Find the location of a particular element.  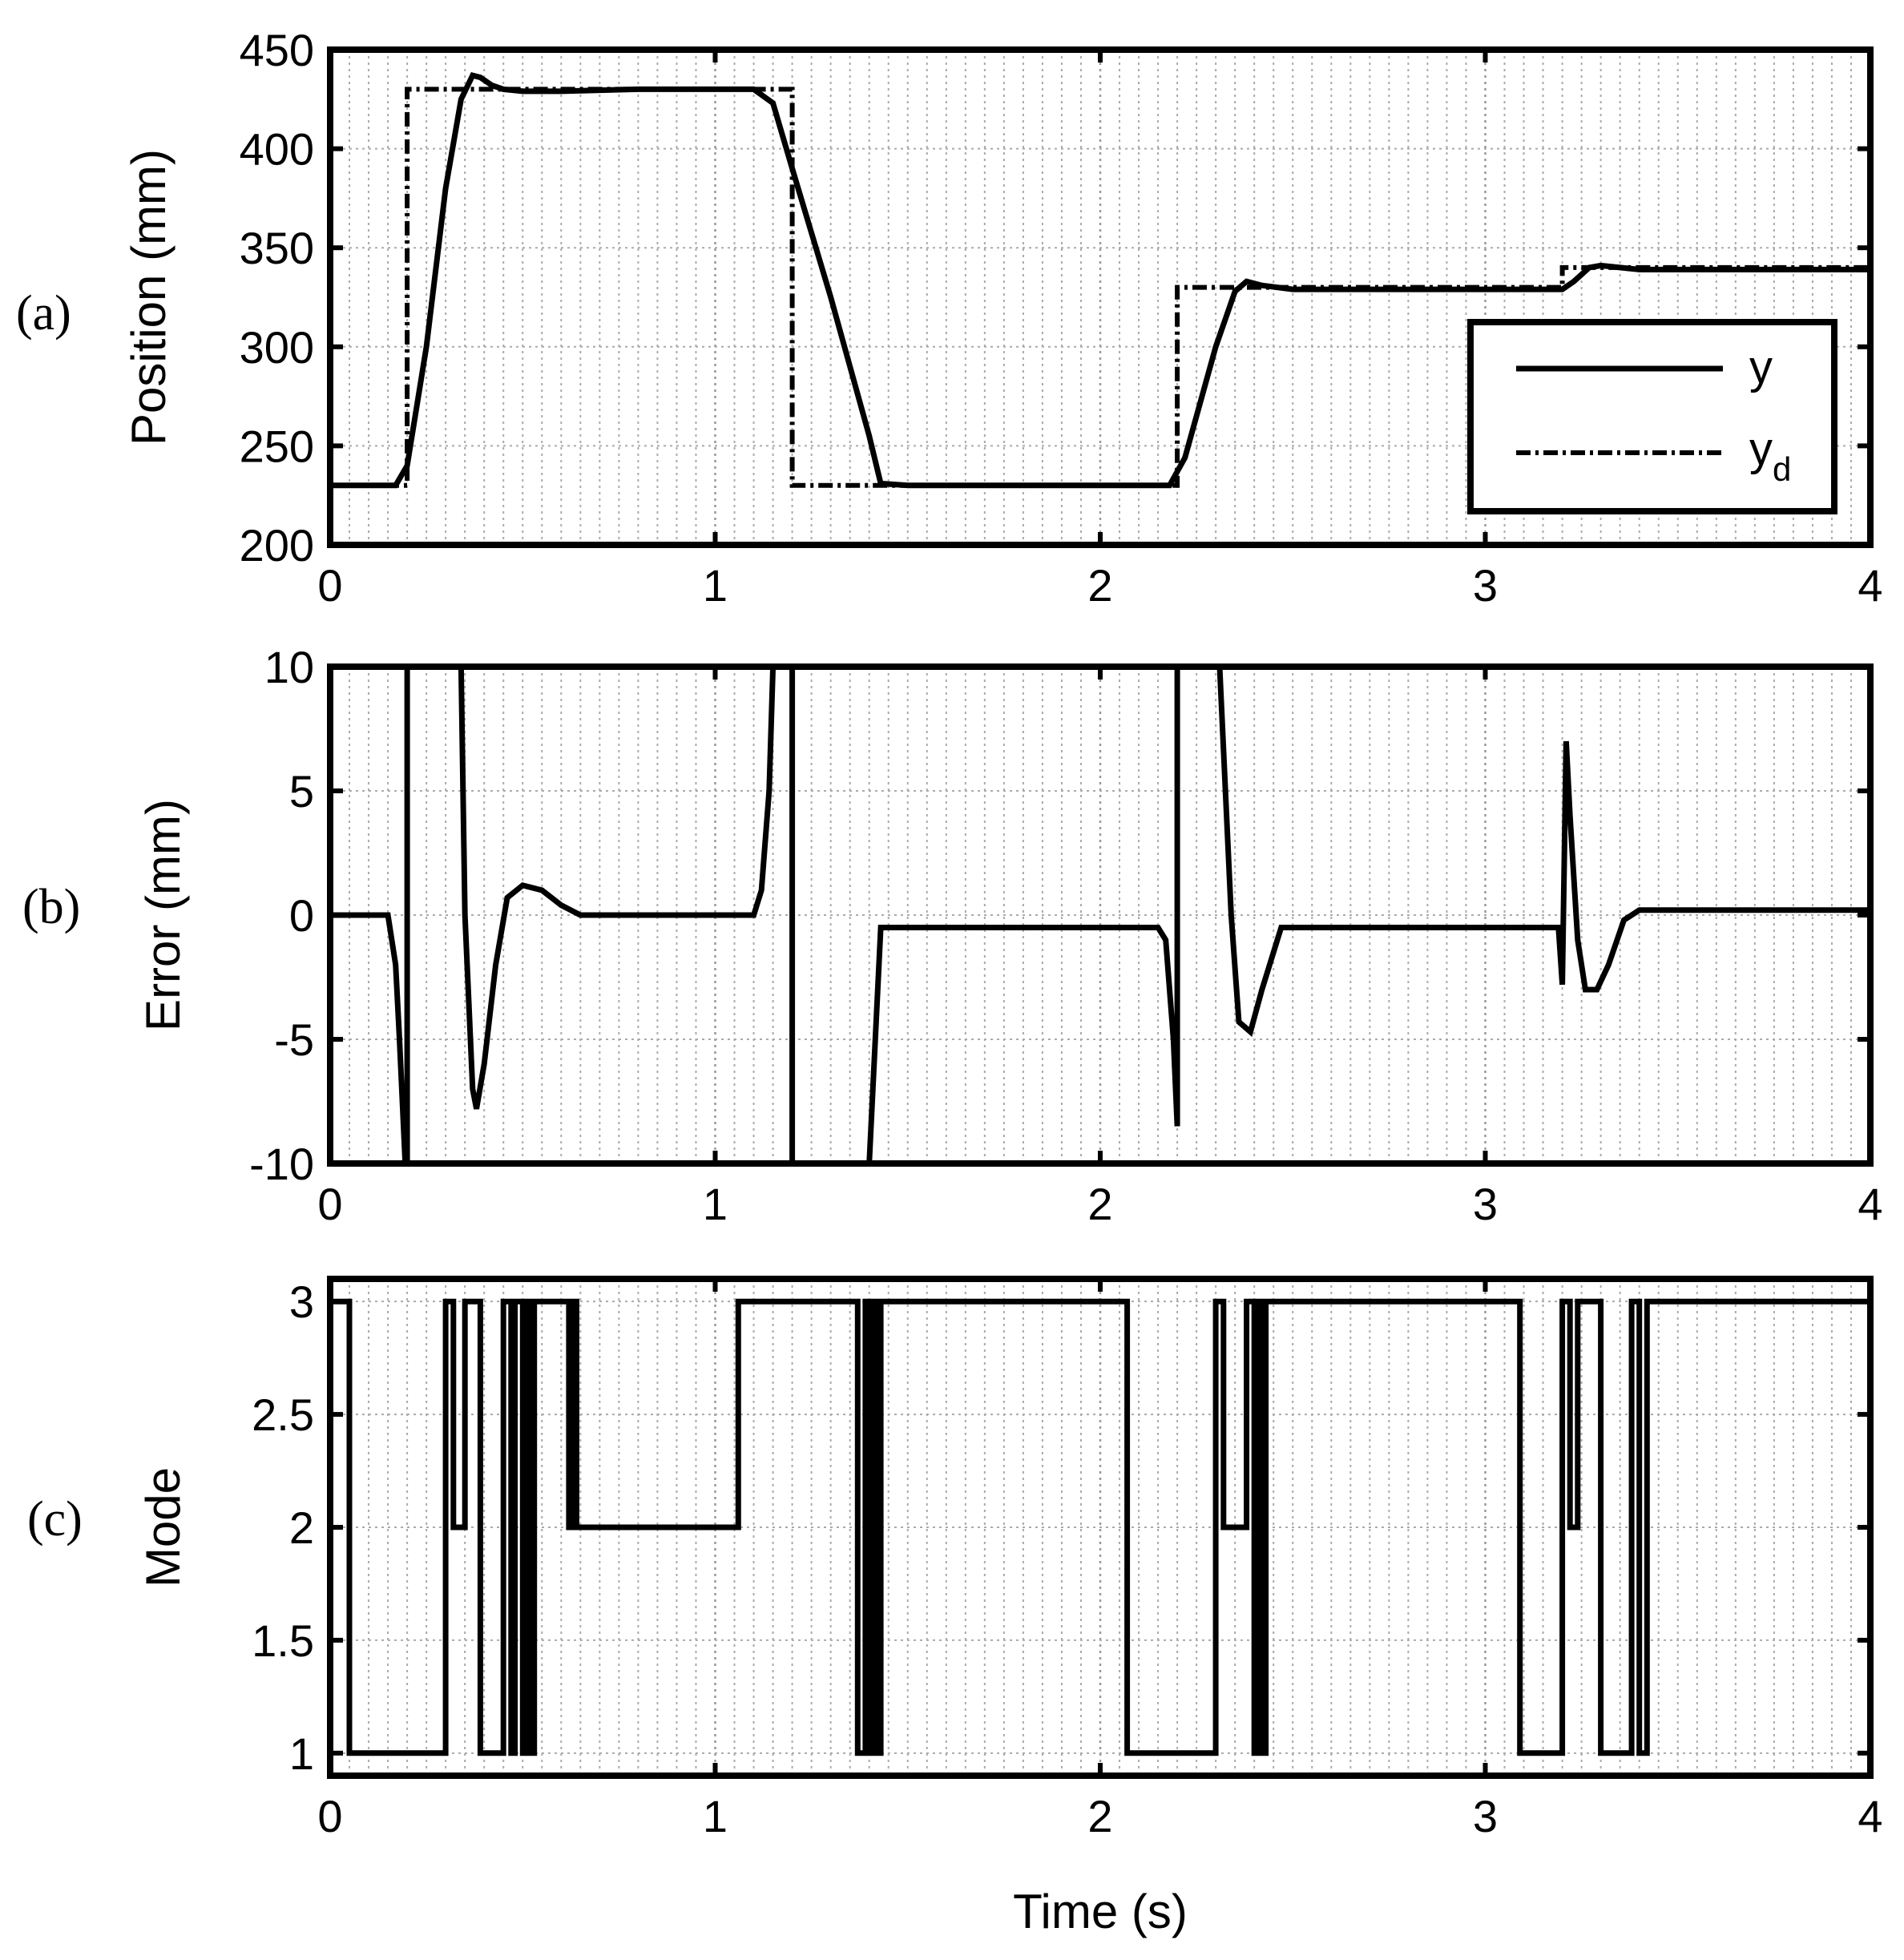

panel-a-label: (a) is located at coordinates (43, 313).